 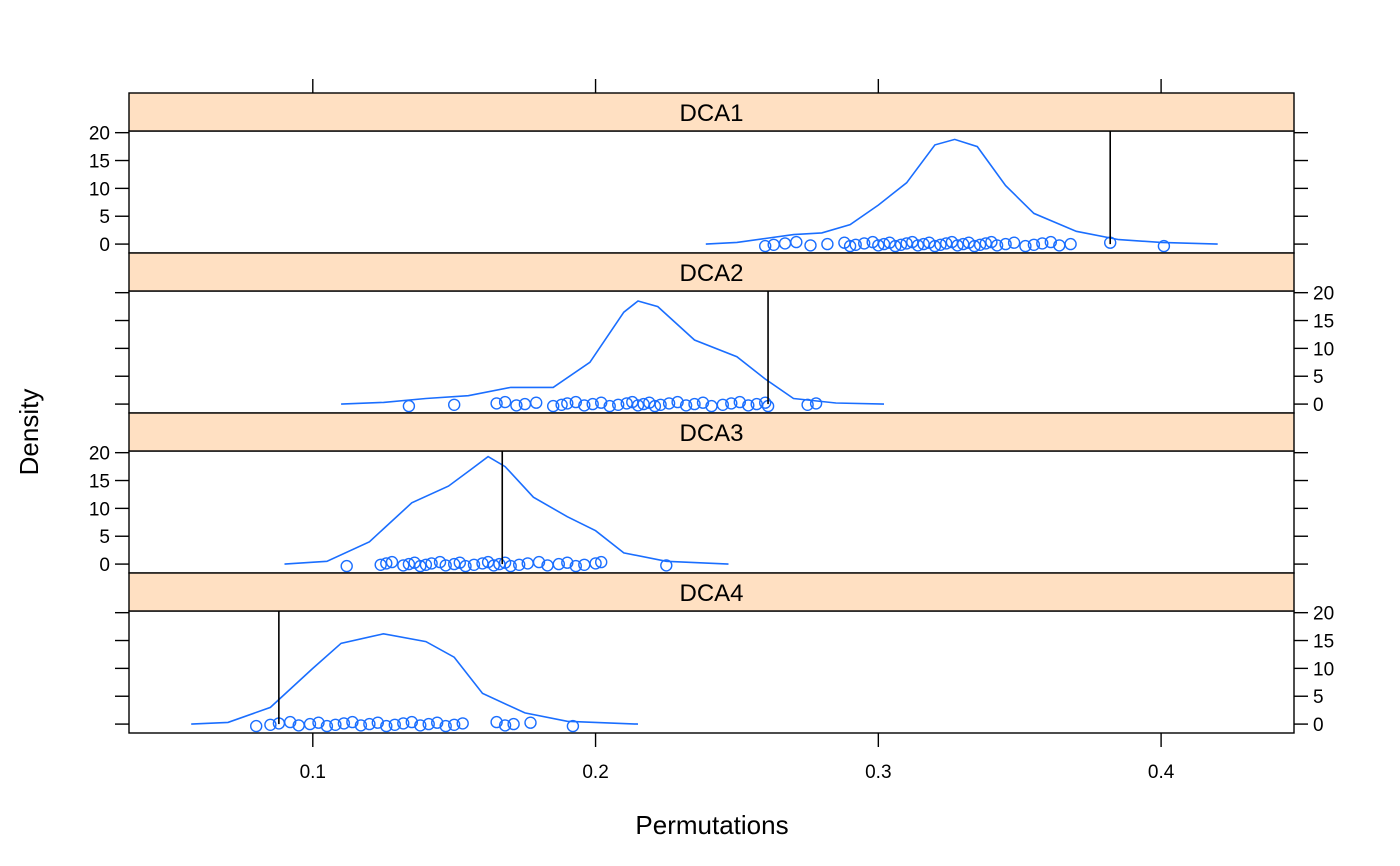 I want to click on strip-label: DCA2, so click(x=711, y=273).